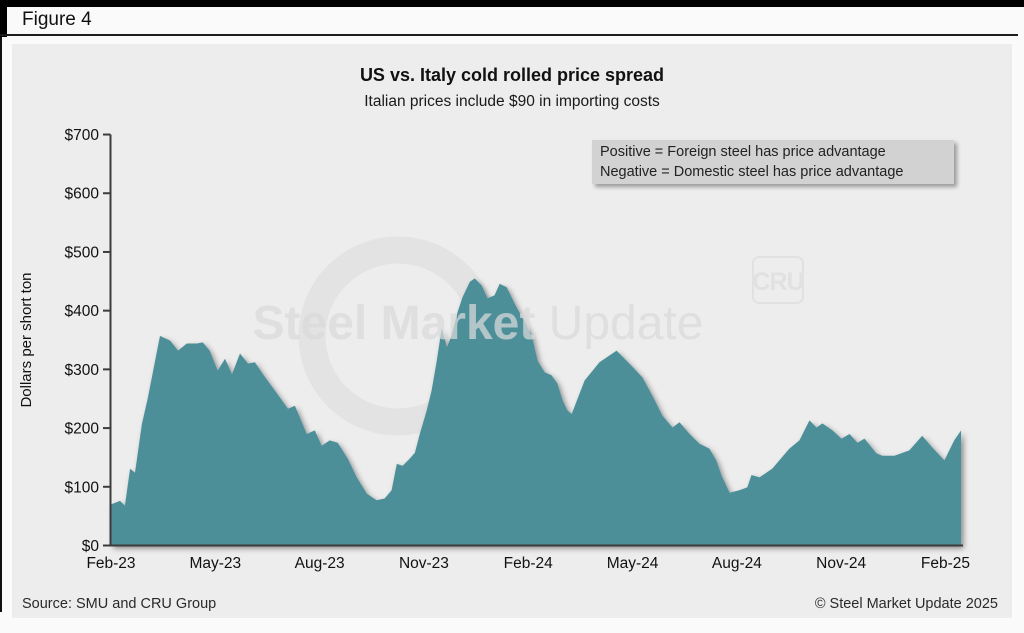  Describe the element at coordinates (82, 311) in the screenshot. I see `y-tick-label: $400` at that location.